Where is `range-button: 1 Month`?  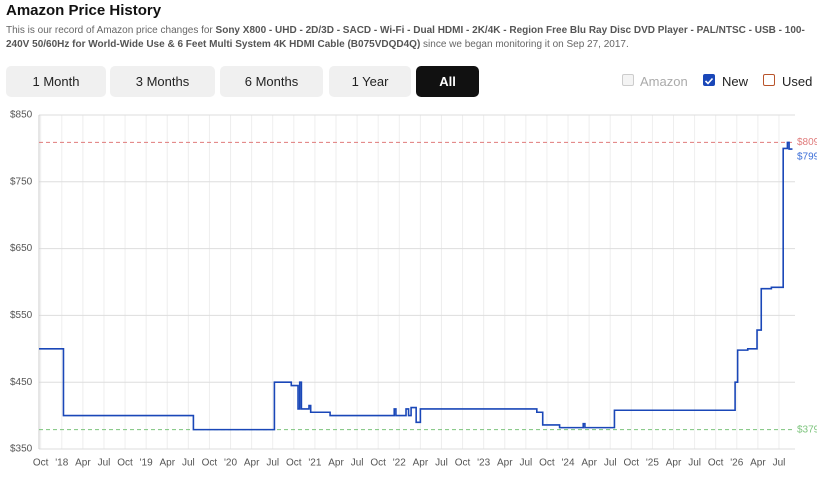
range-button: 1 Month is located at coordinates (56, 81).